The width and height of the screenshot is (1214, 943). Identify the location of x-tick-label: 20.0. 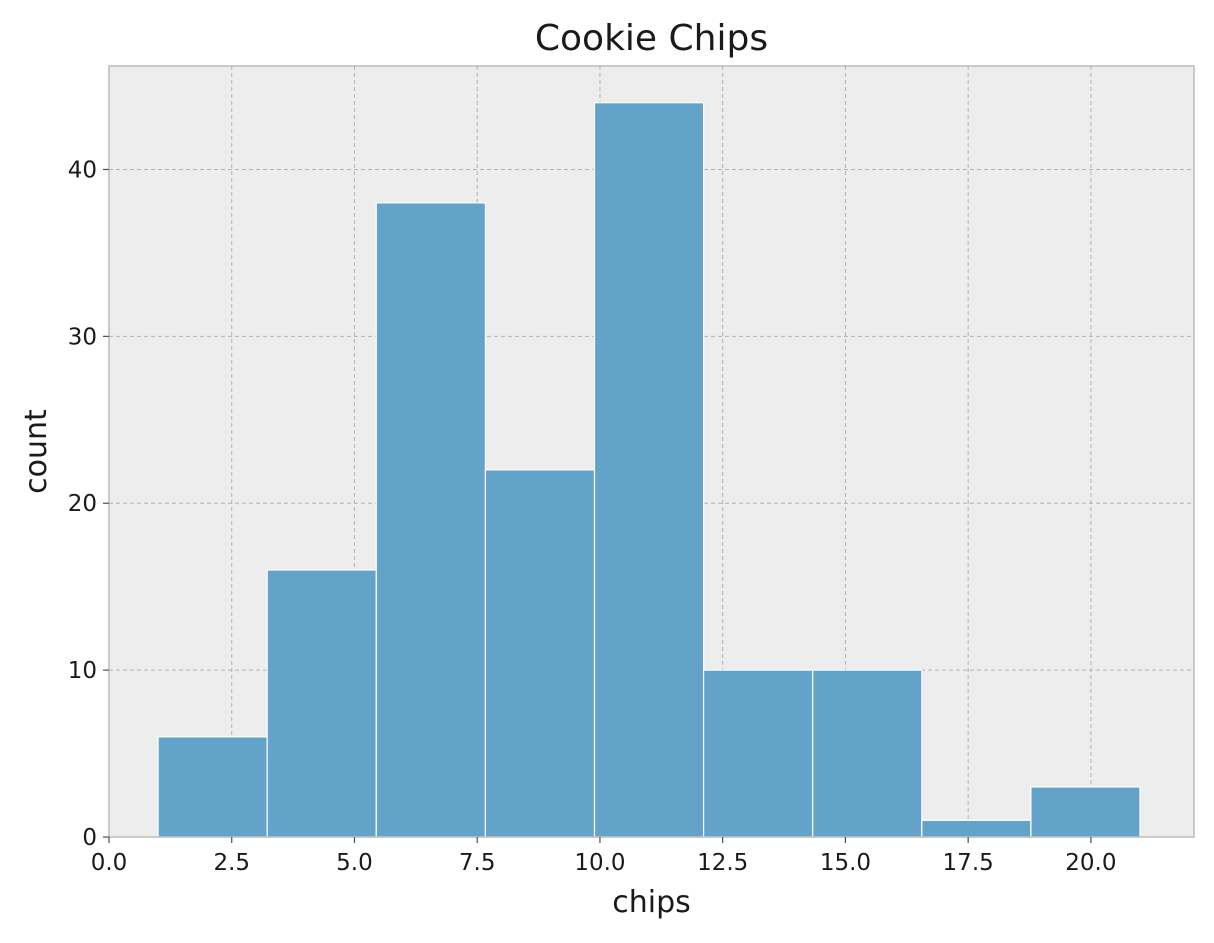
(1090, 863).